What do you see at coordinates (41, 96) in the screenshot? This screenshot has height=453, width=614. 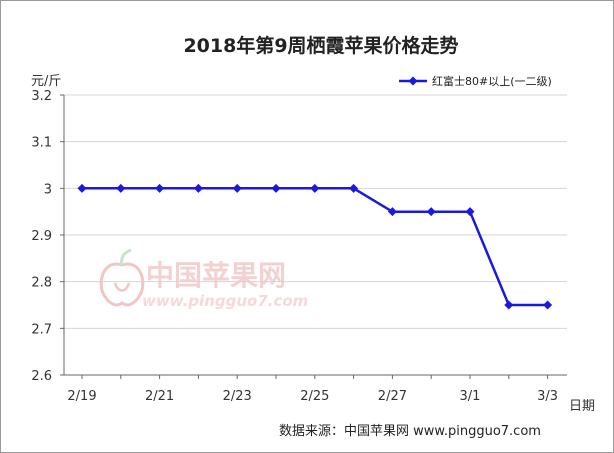 I see `y-tick-label: 3.2` at bounding box center [41, 96].